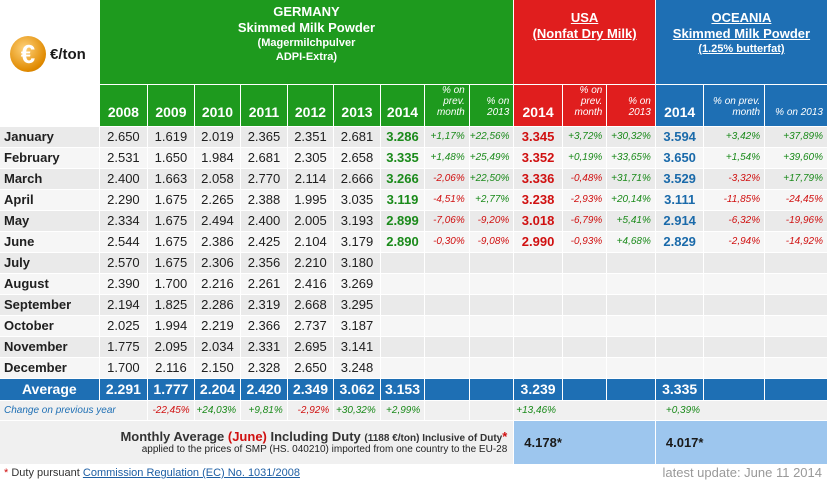 The height and width of the screenshot is (493, 828). What do you see at coordinates (171, 137) in the screenshot?
I see `price-cell: 1.619` at bounding box center [171, 137].